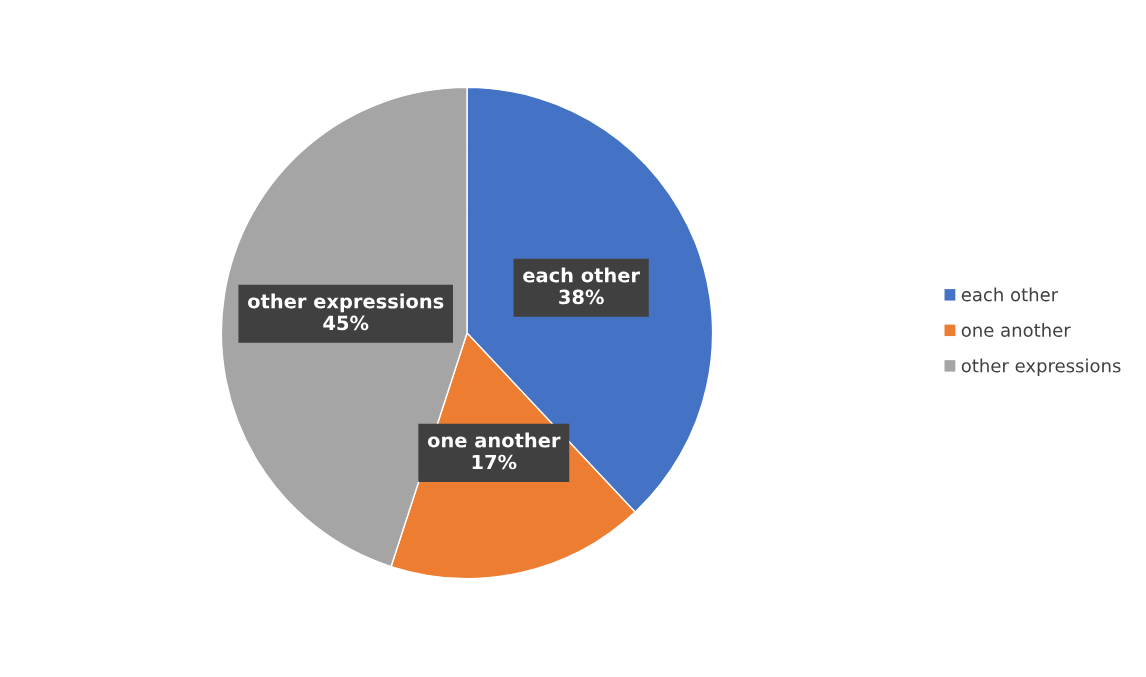 This screenshot has height=677, width=1146. I want to click on data-label: 17%, so click(494, 462).